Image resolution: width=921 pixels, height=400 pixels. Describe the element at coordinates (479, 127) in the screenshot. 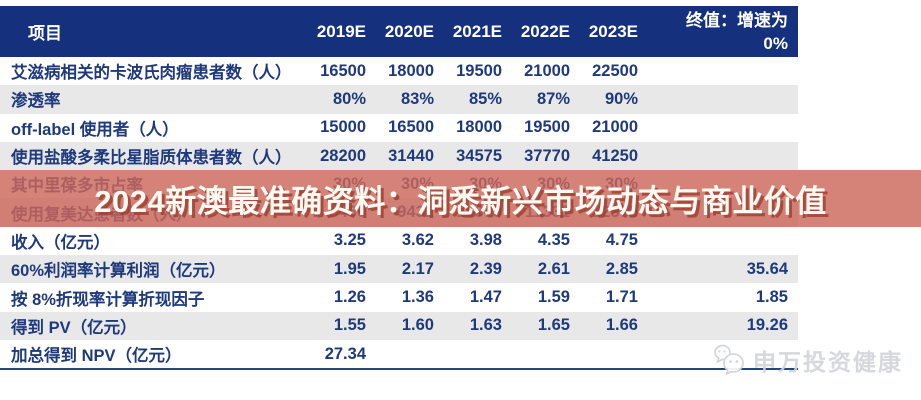

I see `cell-2021: 18000` at that location.